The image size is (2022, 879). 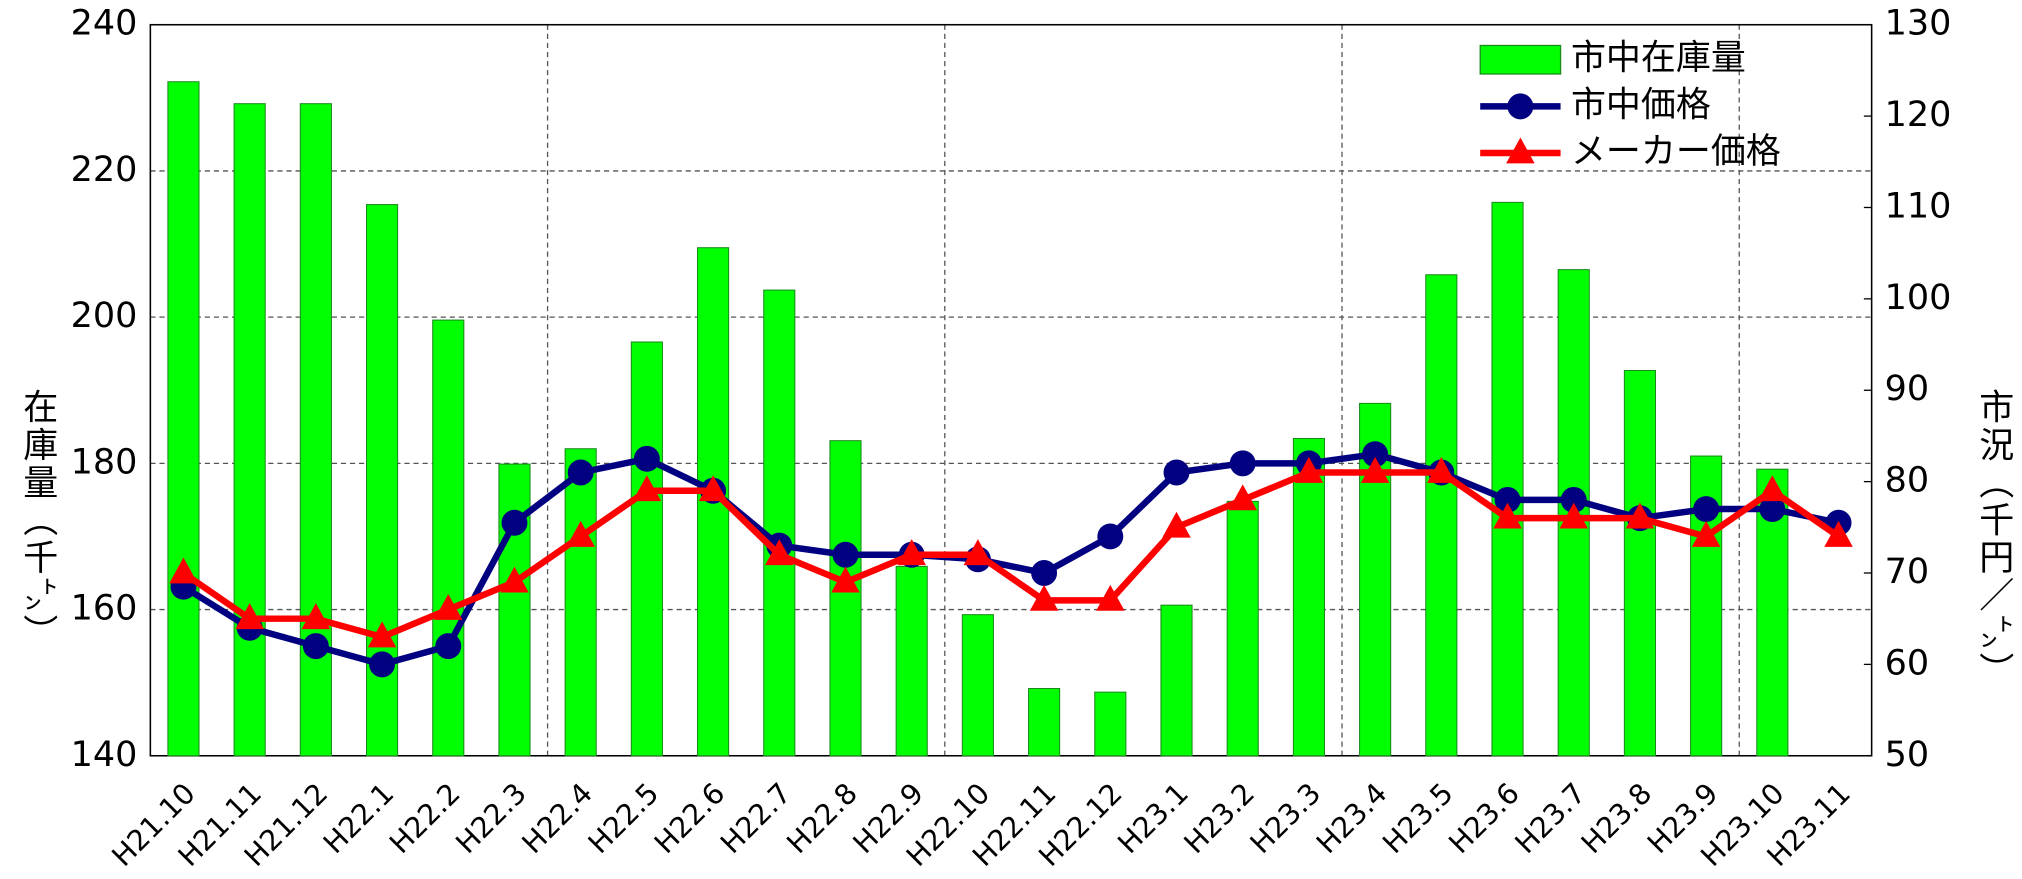 What do you see at coordinates (1907, 389) in the screenshot?
I see `y2-tick-label: 90` at bounding box center [1907, 389].